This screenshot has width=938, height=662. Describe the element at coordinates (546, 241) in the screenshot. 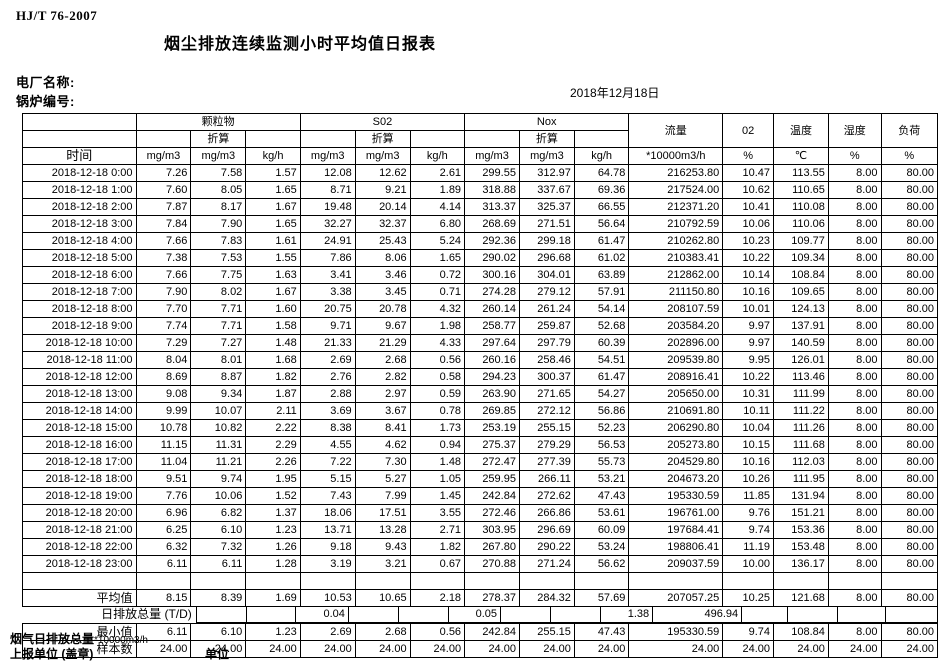

I see `cell-nox-converted: 299.18` at that location.